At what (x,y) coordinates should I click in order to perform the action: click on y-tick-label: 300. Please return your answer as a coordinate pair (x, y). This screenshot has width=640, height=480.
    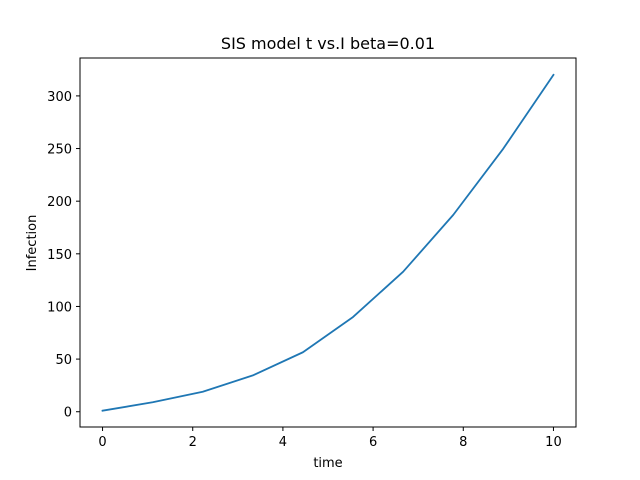
    Looking at the image, I should click on (59, 97).